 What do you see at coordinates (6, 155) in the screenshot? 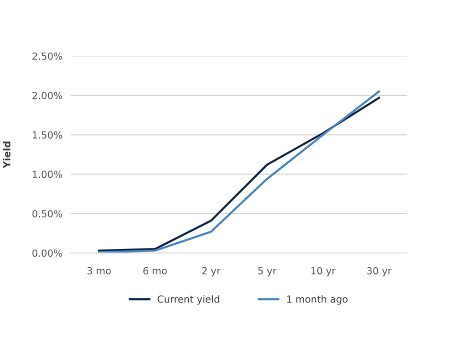
I see `y-axis-title: Yield` at bounding box center [6, 155].